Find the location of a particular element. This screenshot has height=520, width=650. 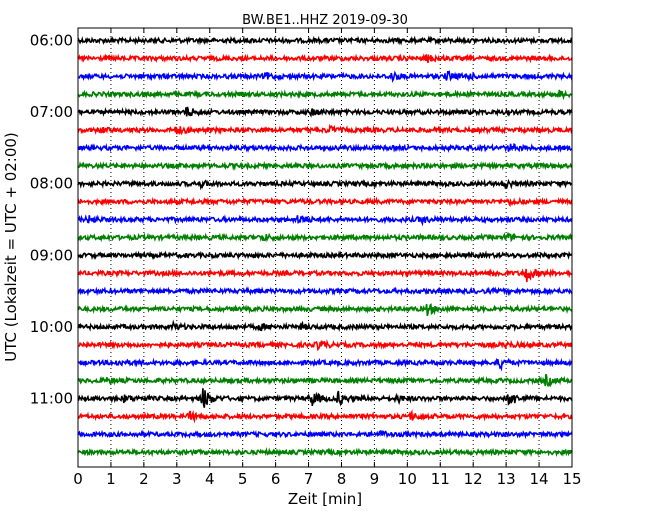

chart-title: BW.BE1..HHZ 2019-09-30 is located at coordinates (325, 20).